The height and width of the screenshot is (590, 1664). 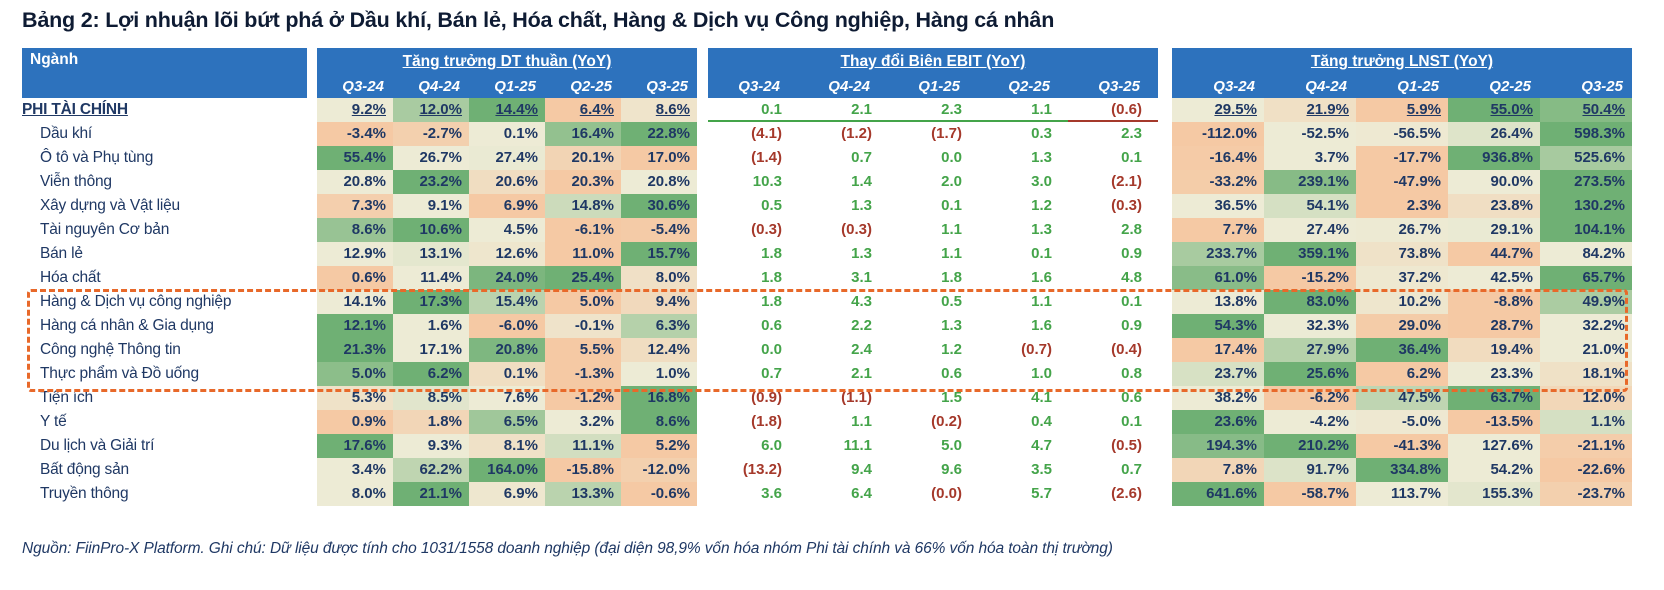 What do you see at coordinates (1218, 350) in the screenshot?
I see `lnst-cell: 17.4%` at bounding box center [1218, 350].